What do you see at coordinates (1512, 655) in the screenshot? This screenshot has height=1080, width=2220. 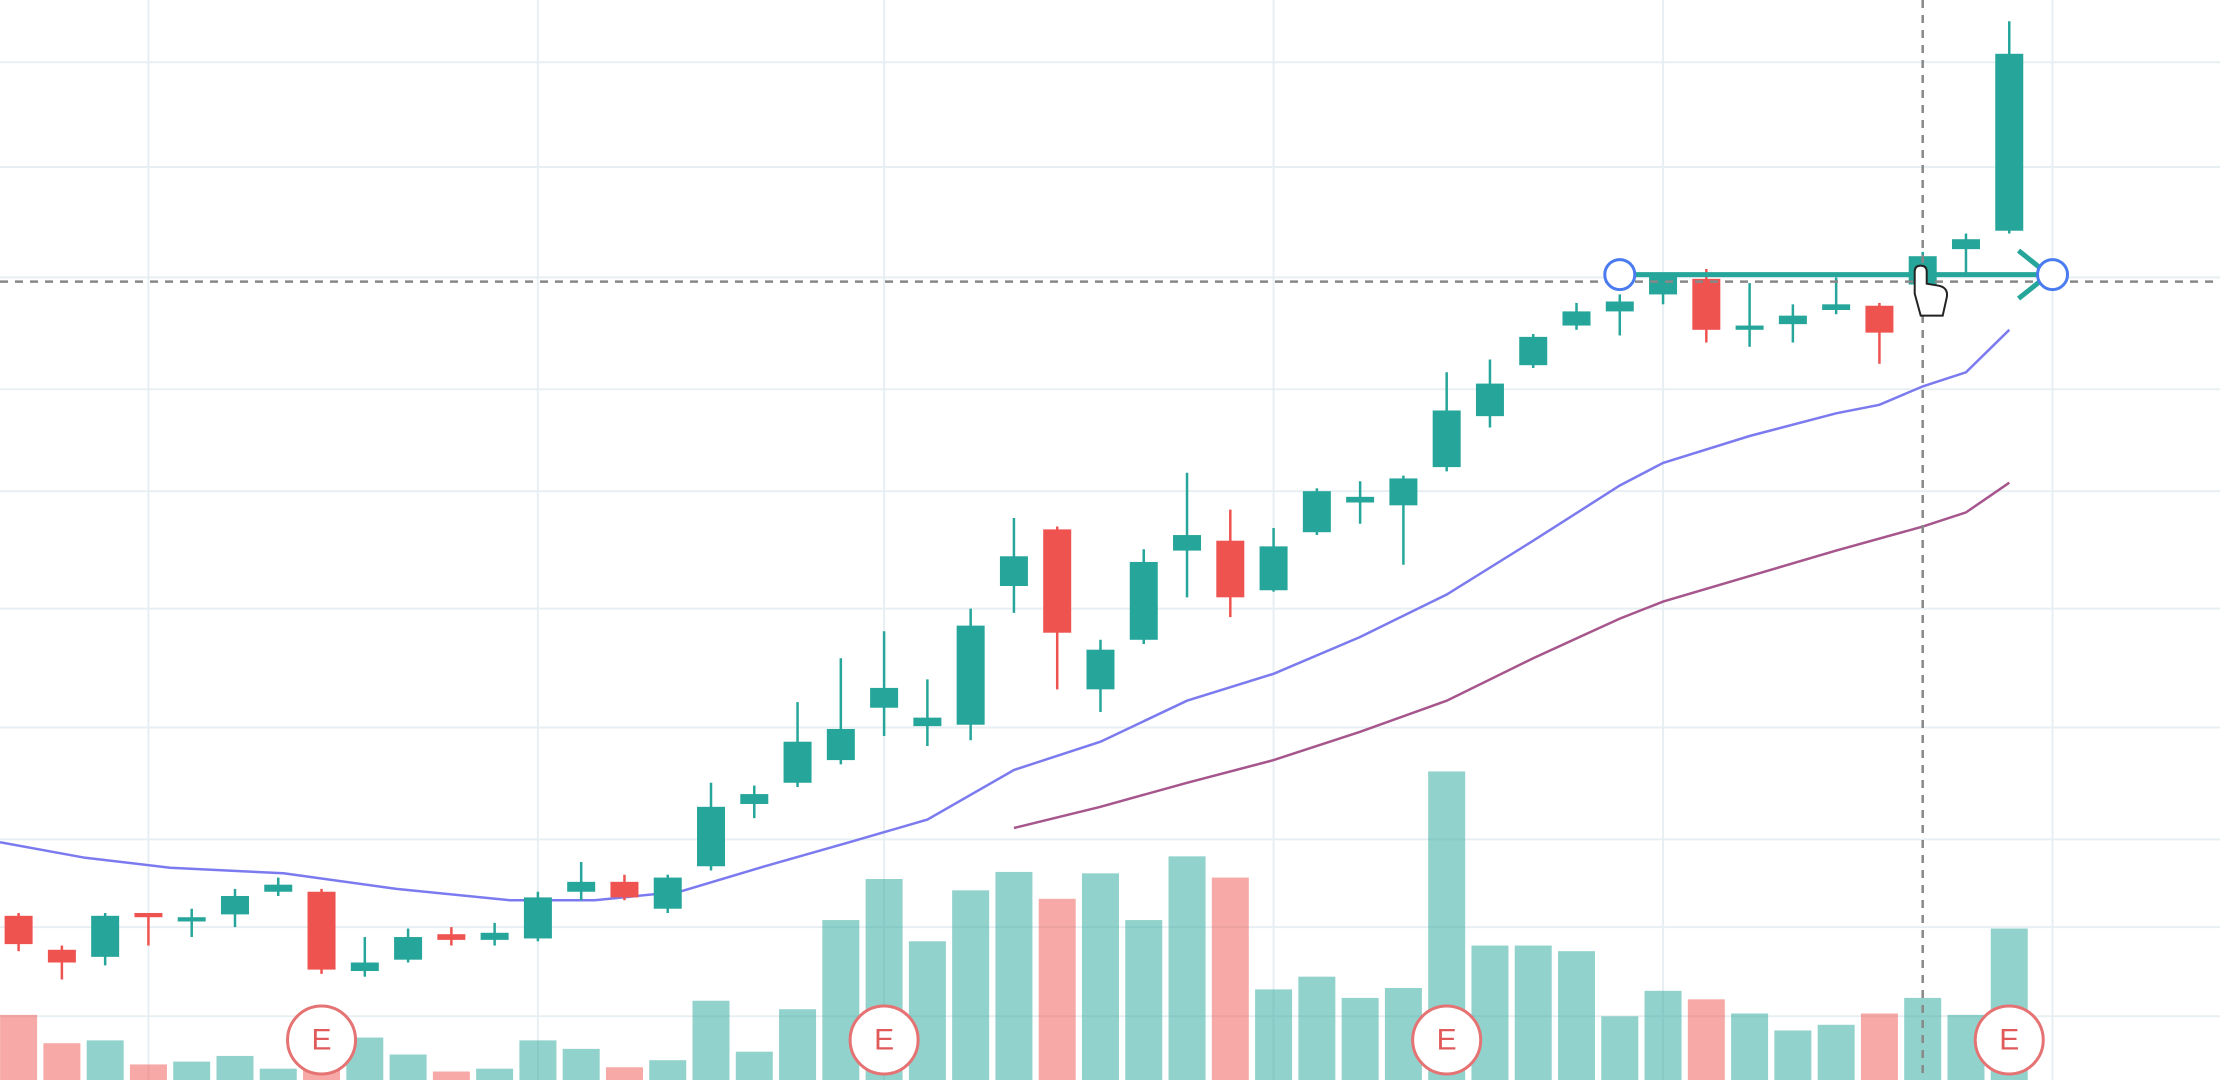 I see `moving-average` at bounding box center [1512, 655].